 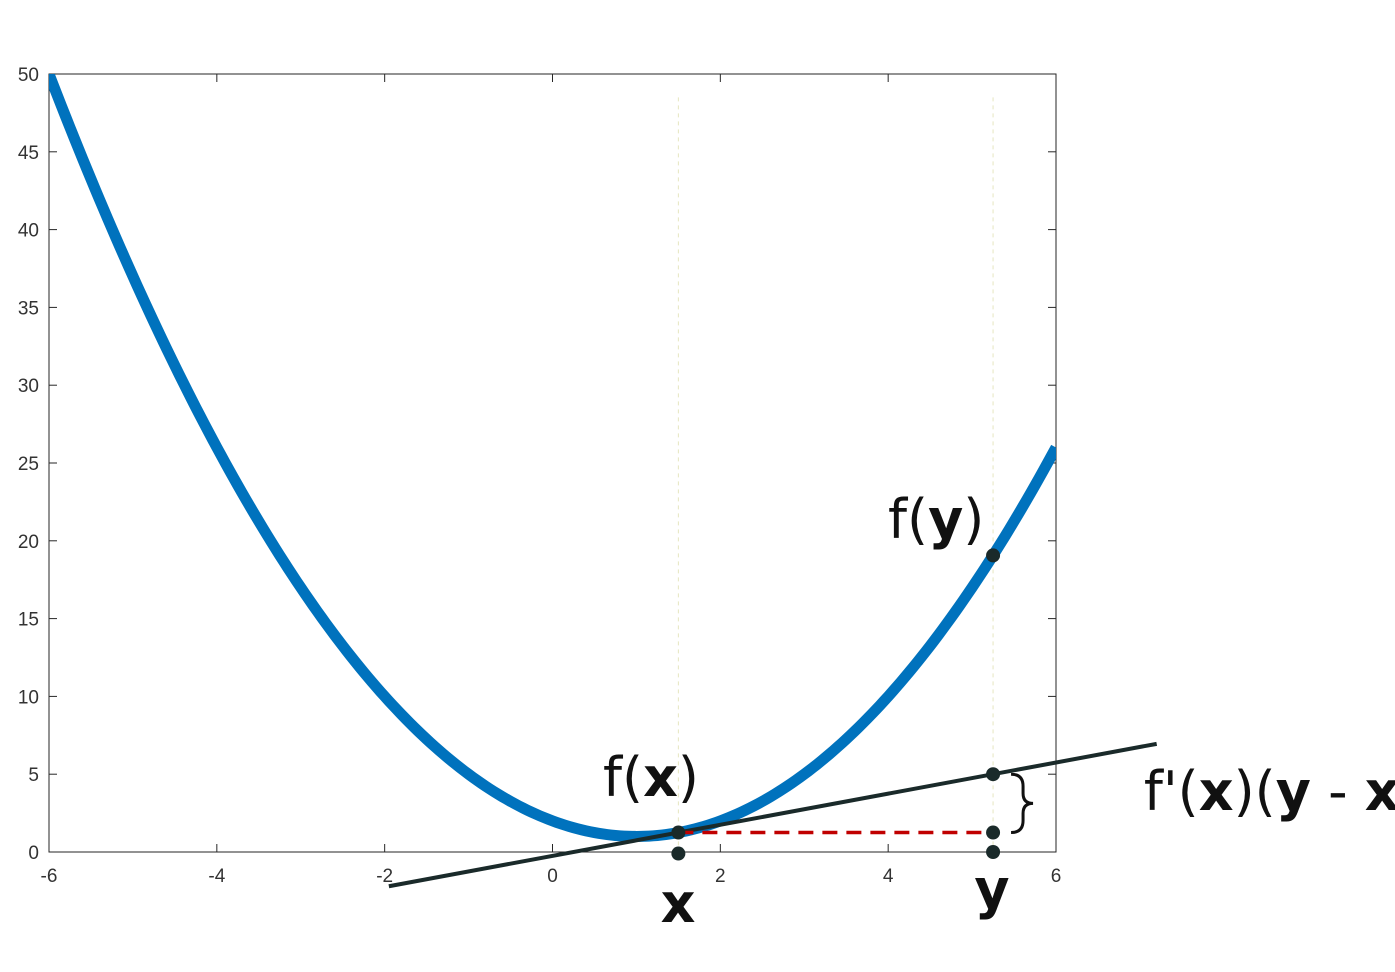 What do you see at coordinates (991, 889) in the screenshot?
I see `label-y: y` at bounding box center [991, 889].